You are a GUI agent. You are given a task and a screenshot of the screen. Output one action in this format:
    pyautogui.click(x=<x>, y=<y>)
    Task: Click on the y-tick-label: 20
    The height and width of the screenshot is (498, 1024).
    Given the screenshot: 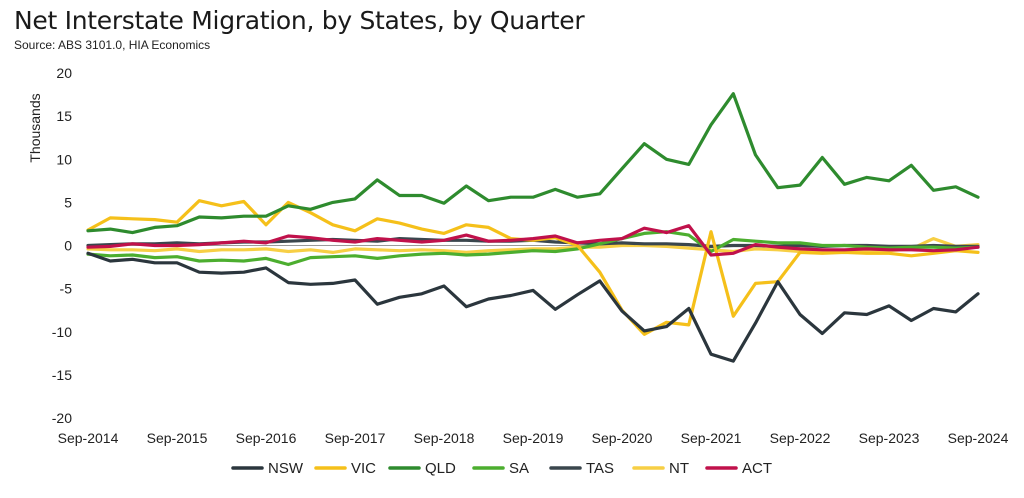 What is the action you would take?
    pyautogui.click(x=64, y=73)
    